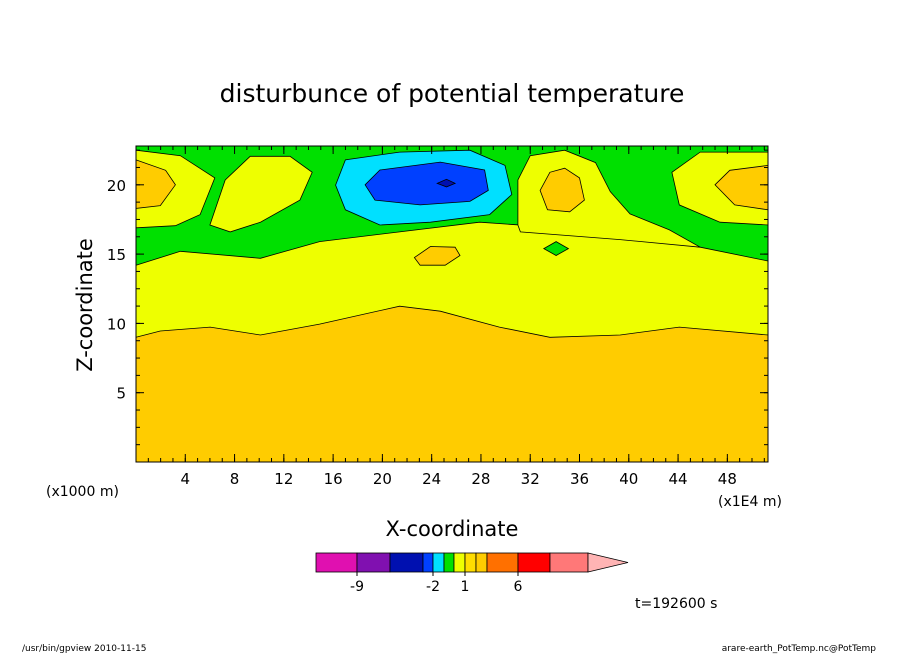 The height and width of the screenshot is (658, 904). I want to click on x-tick-label: 32, so click(530, 479).